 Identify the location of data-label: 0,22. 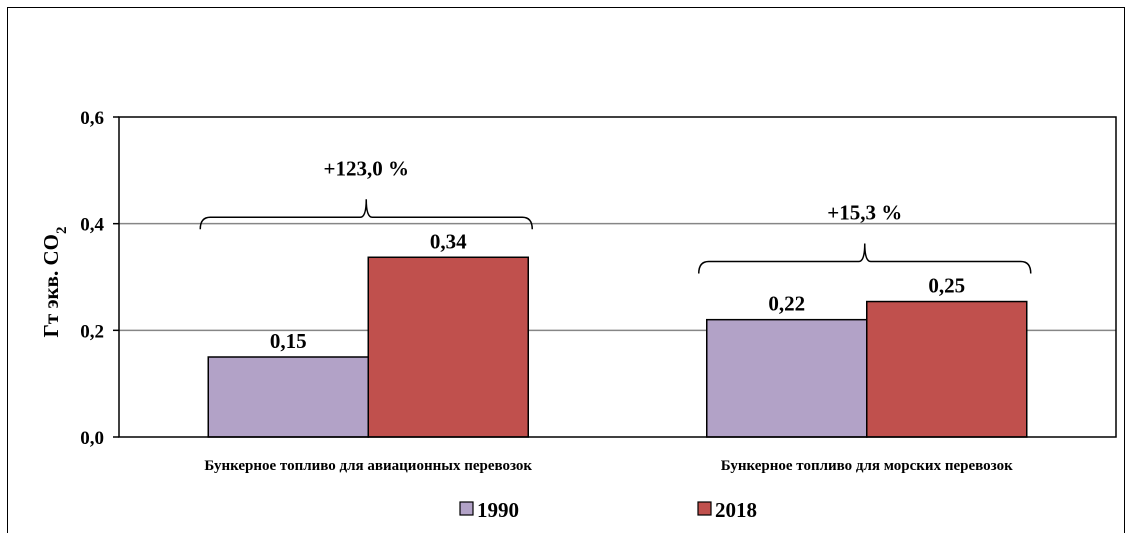
(786, 304).